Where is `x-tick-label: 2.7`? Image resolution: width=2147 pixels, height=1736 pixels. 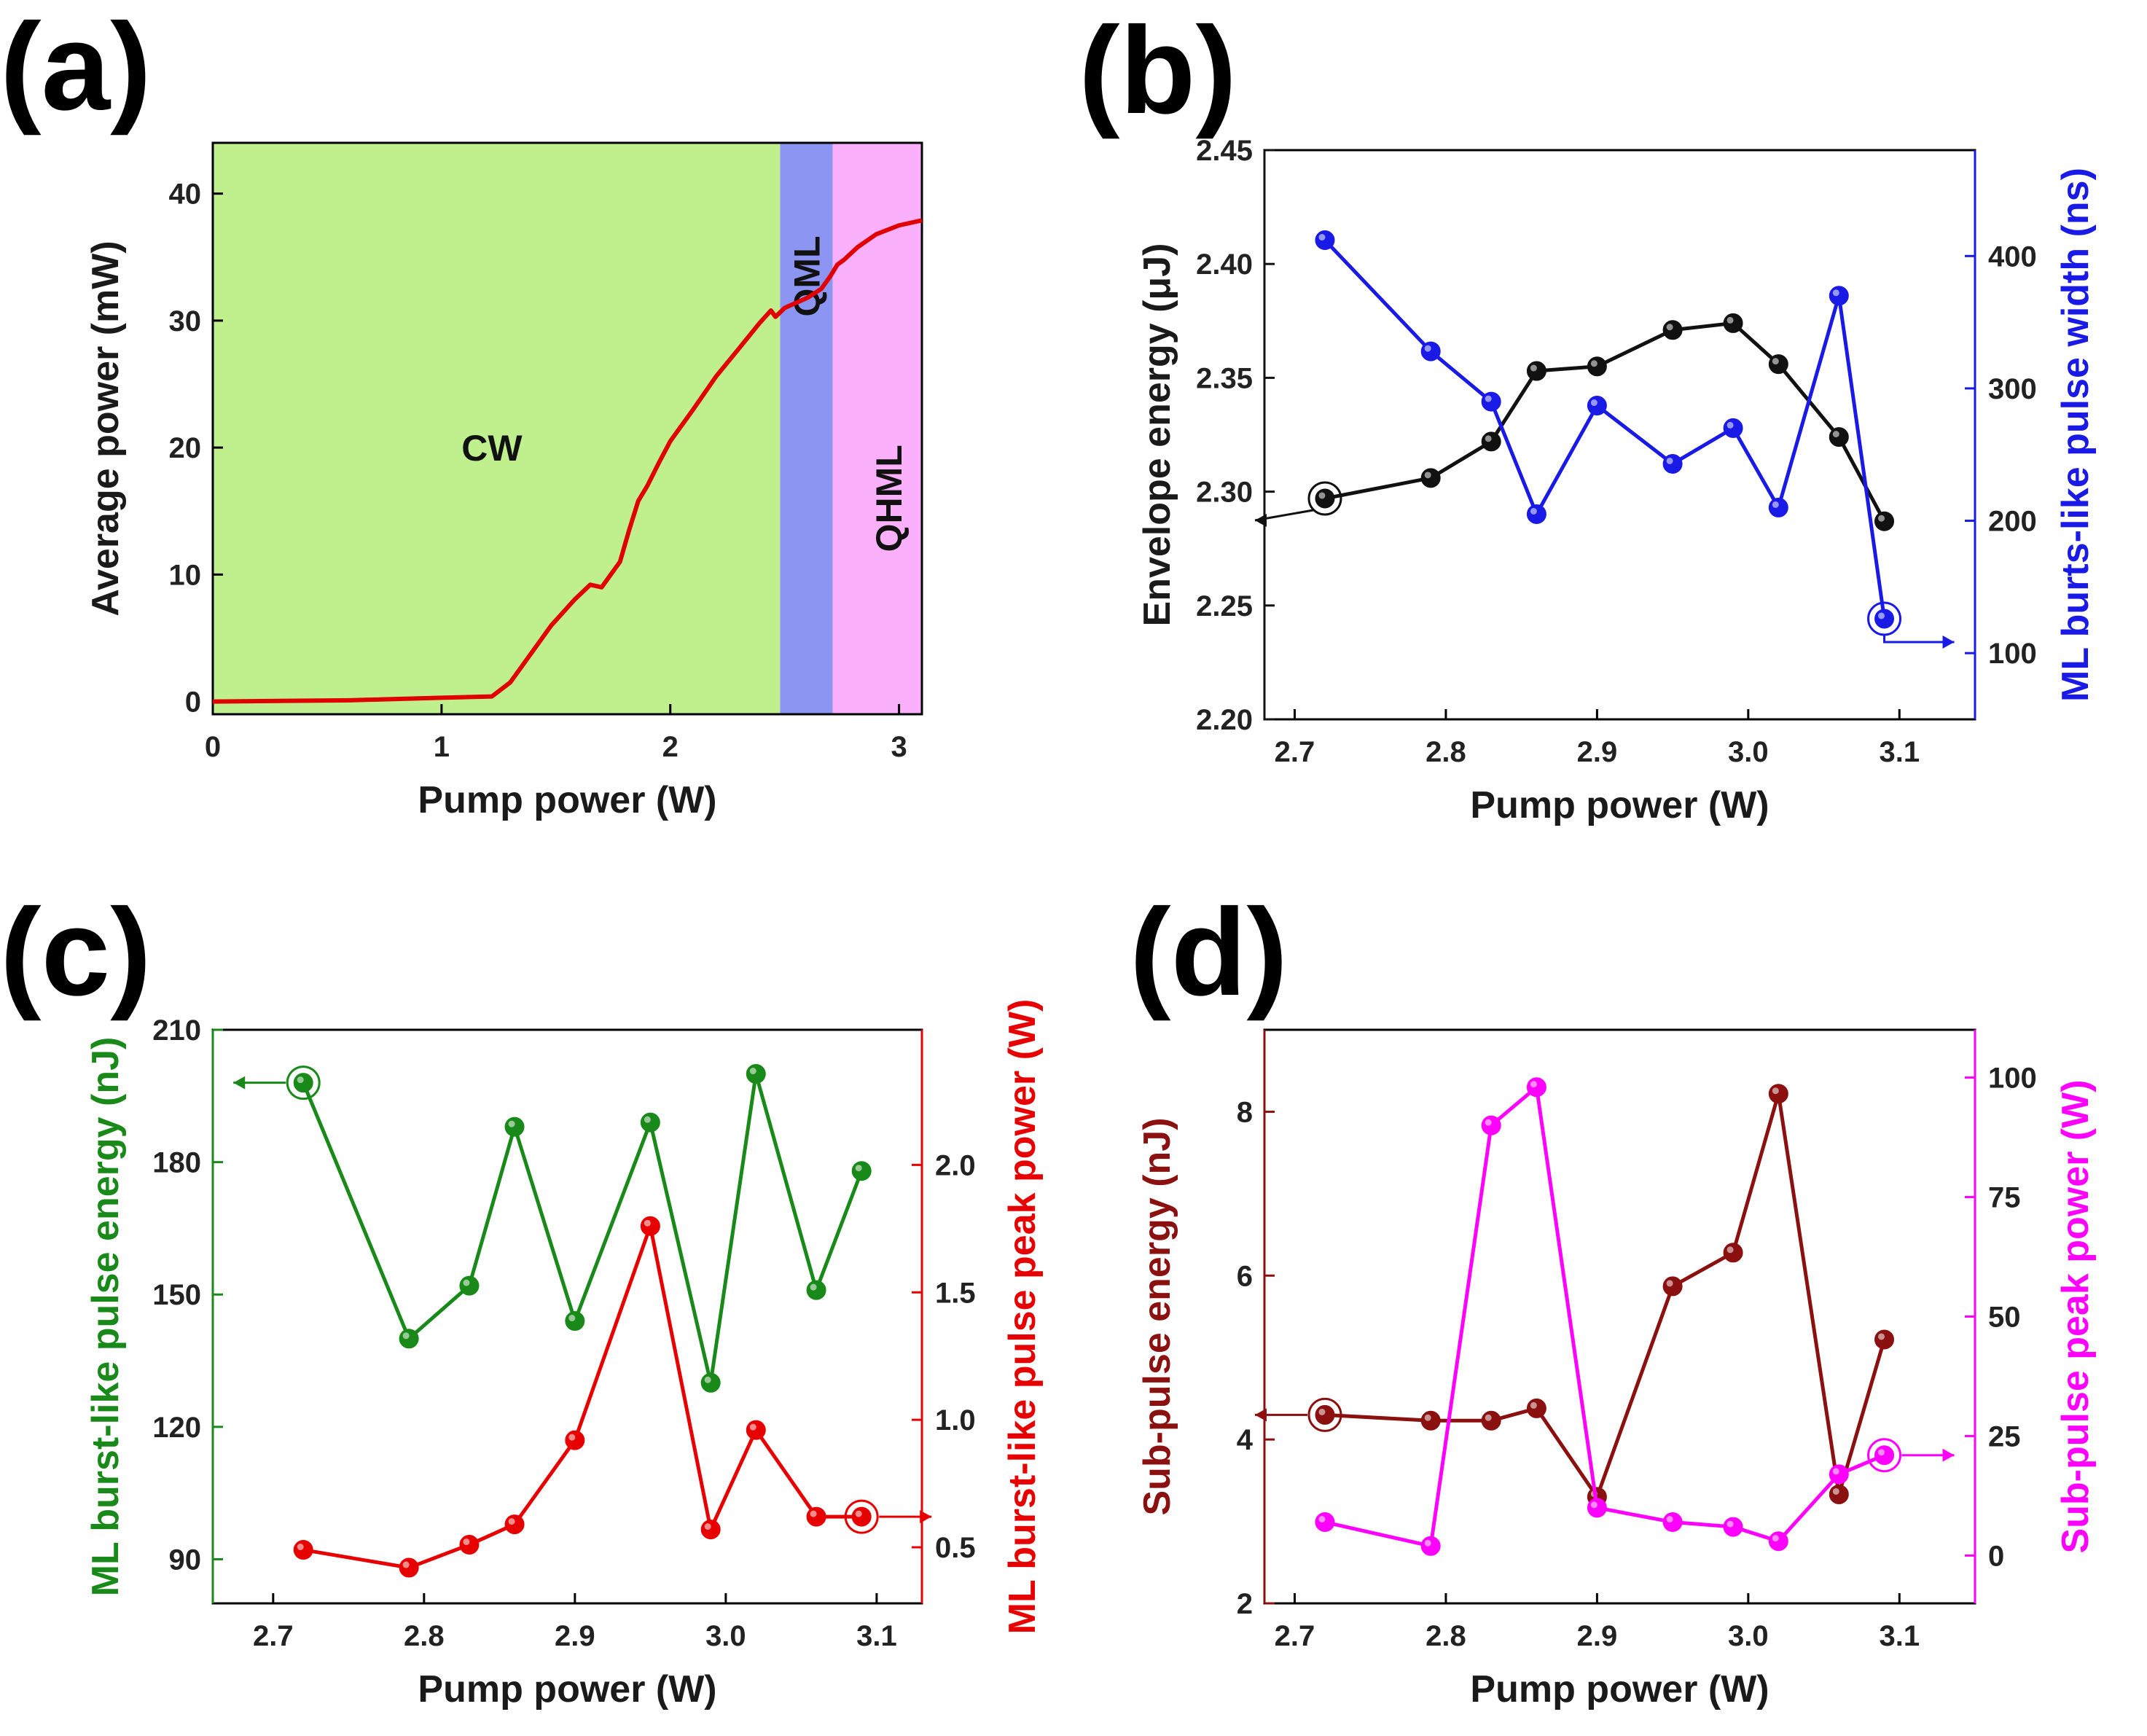
x-tick-label: 2.7 is located at coordinates (1295, 752).